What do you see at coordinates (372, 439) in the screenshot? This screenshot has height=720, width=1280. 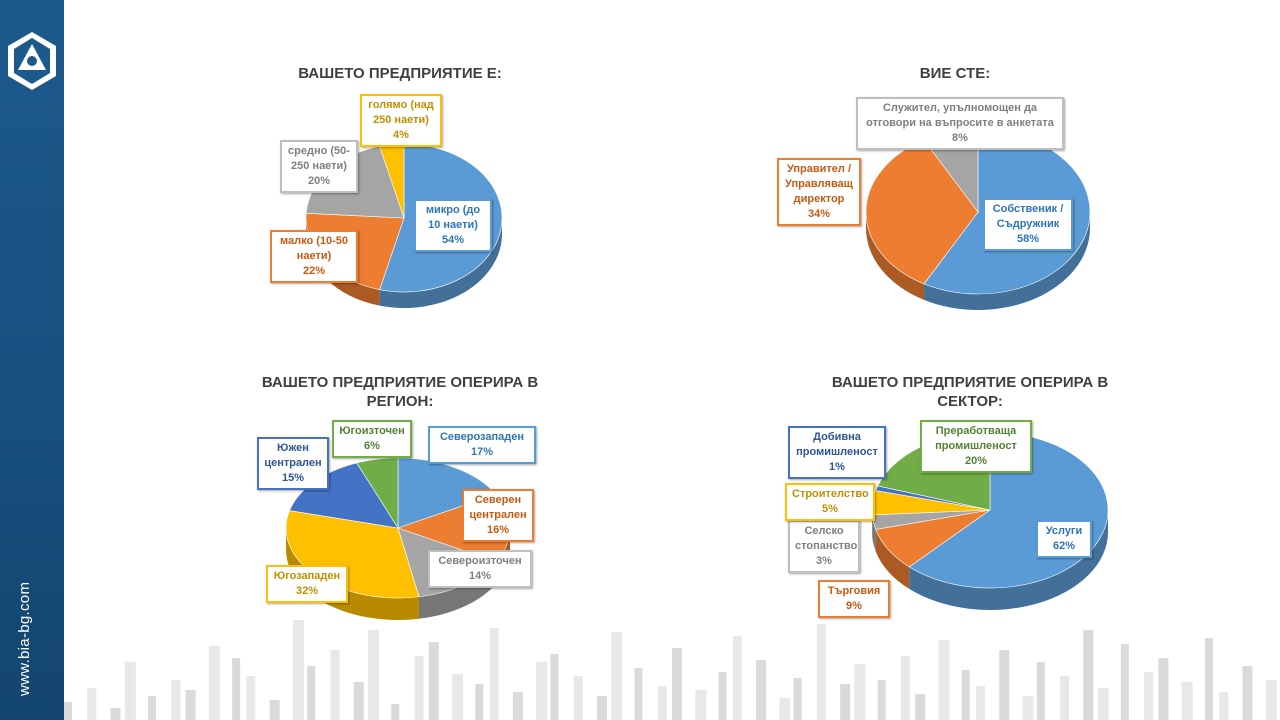 I see `data-label-southeast: Югоизточен 6%` at bounding box center [372, 439].